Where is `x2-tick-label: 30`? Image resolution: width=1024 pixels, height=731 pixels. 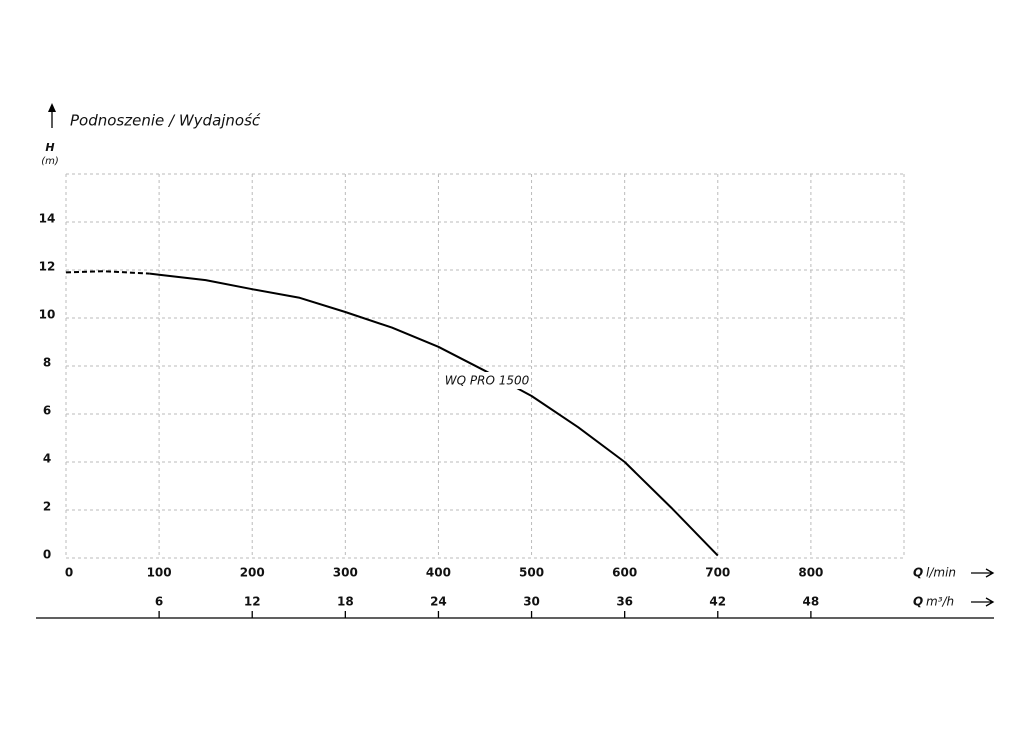 x2-tick-label: 30 is located at coordinates (531, 602).